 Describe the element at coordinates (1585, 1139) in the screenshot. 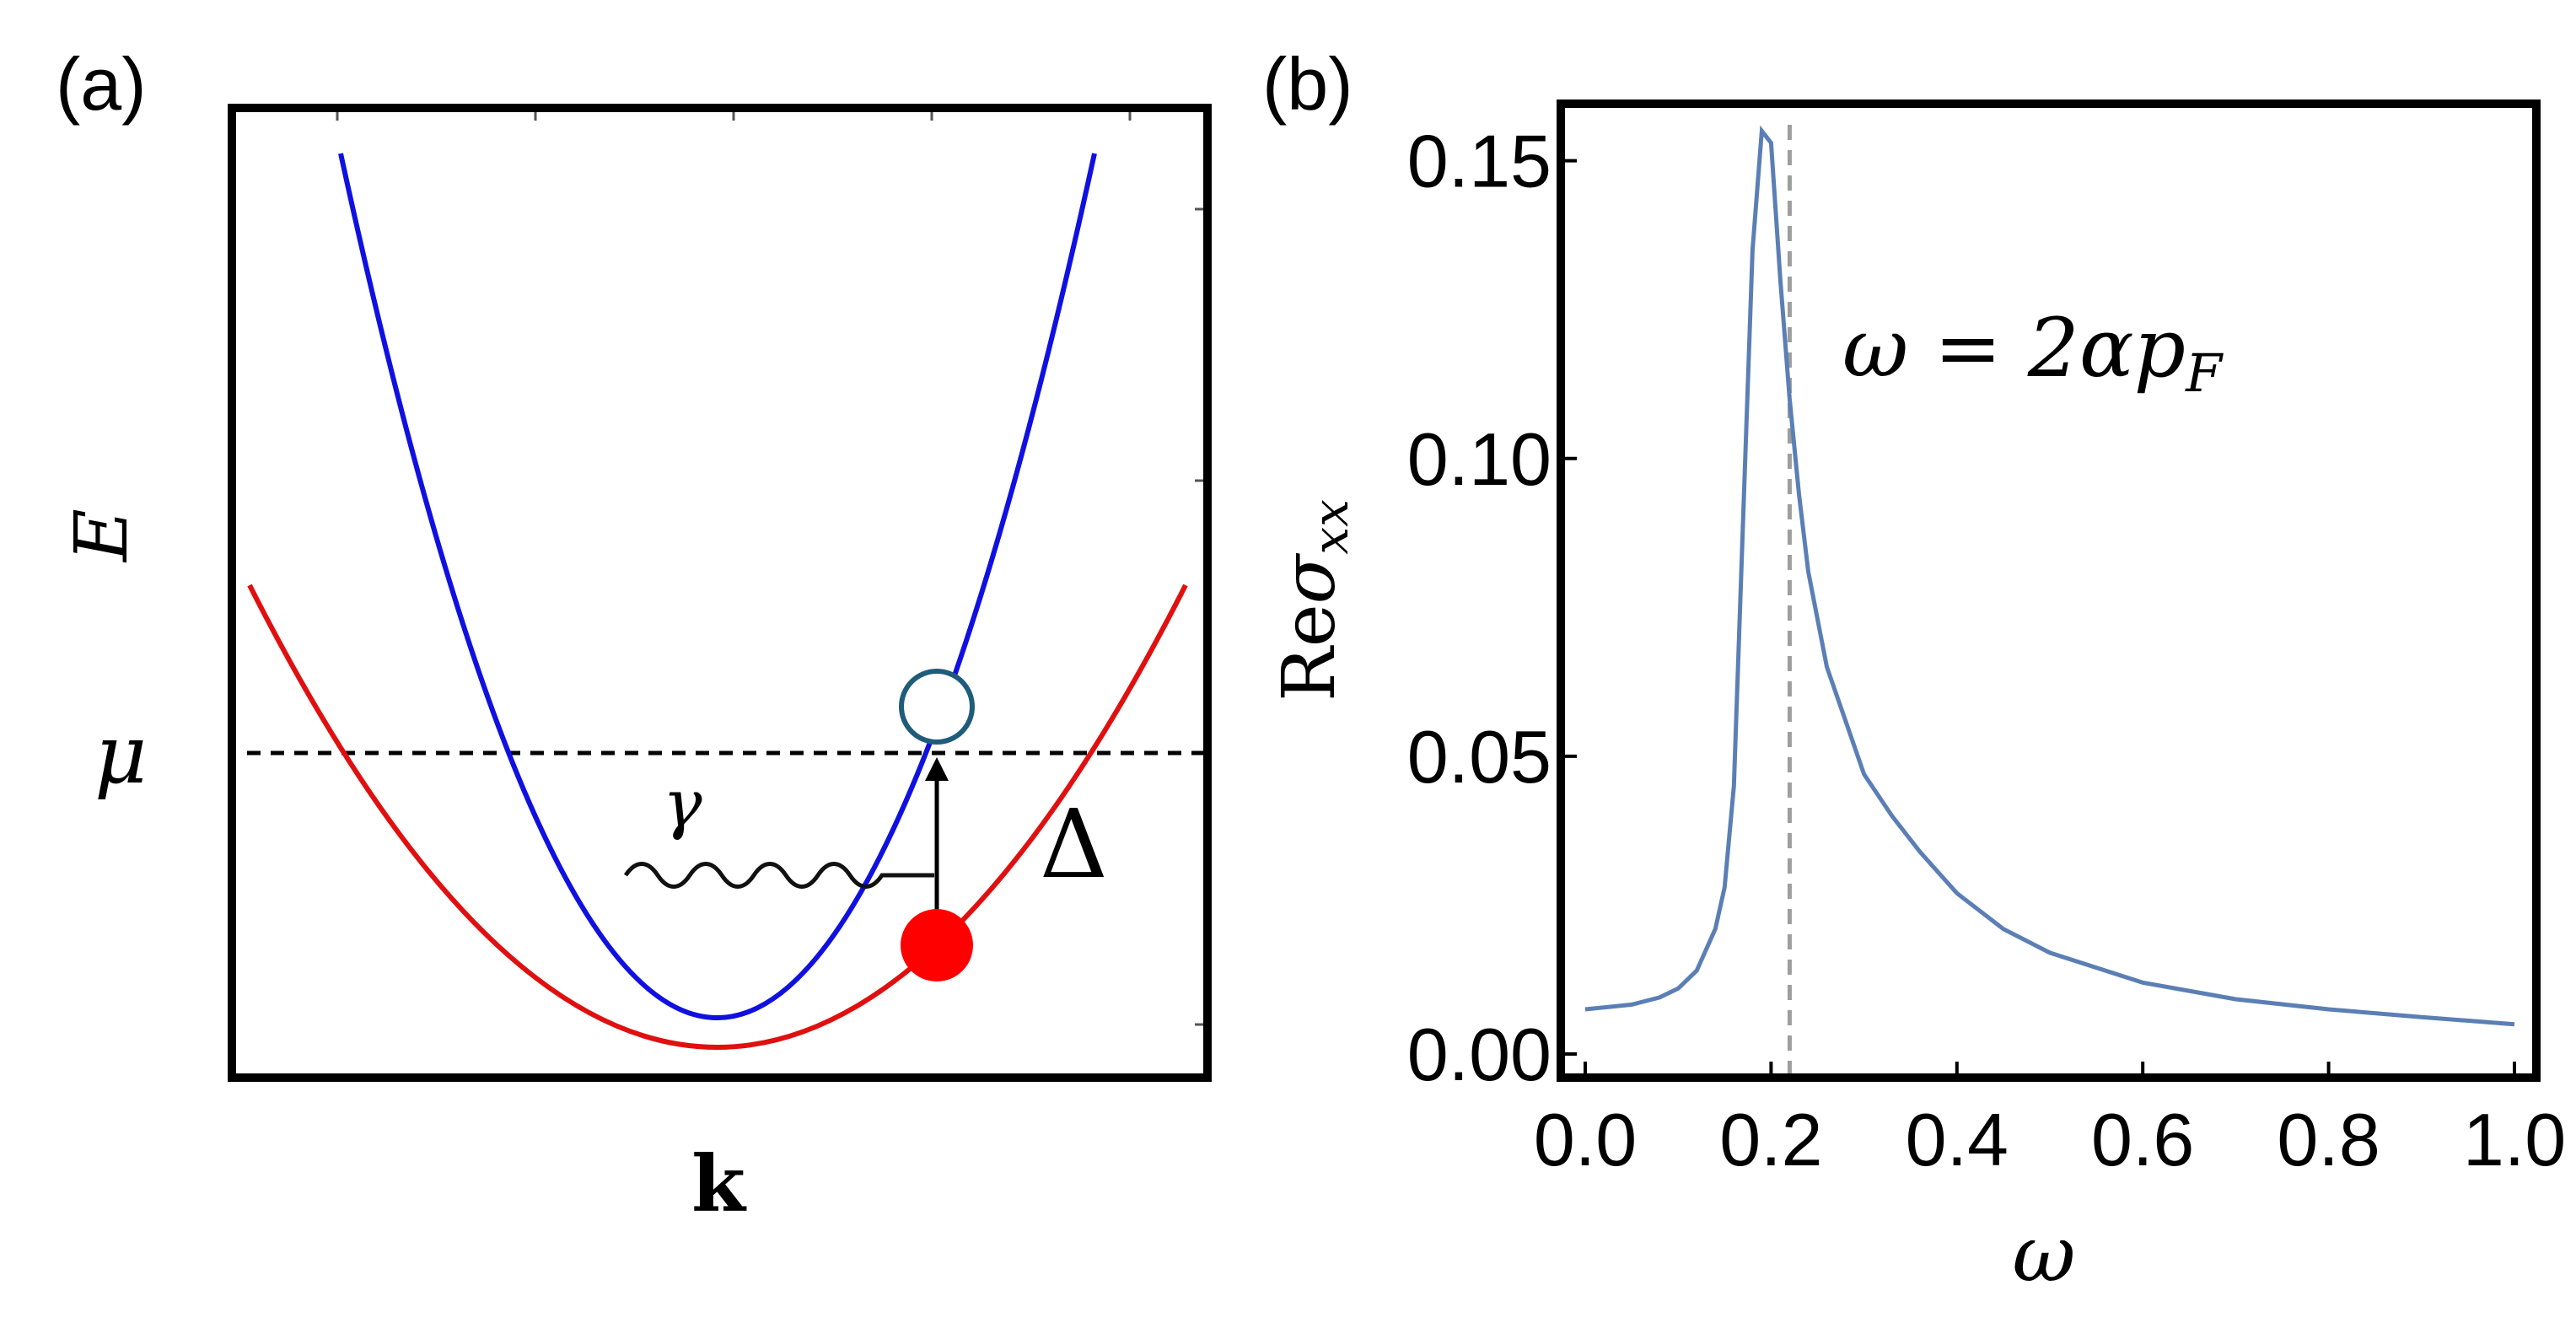

I see `x-tick-label: 0.0` at that location.